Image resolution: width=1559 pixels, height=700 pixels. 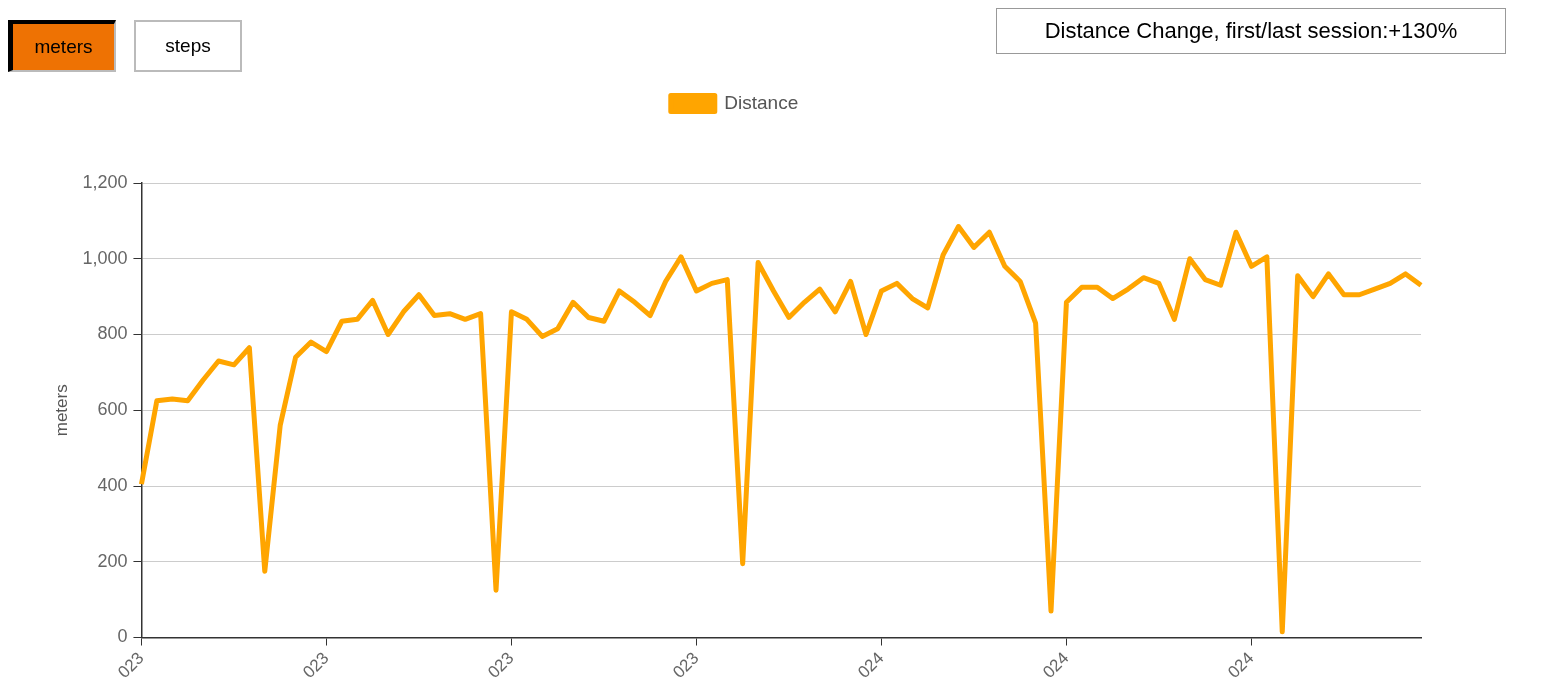 What do you see at coordinates (62, 46) in the screenshot?
I see `text: meters` at bounding box center [62, 46].